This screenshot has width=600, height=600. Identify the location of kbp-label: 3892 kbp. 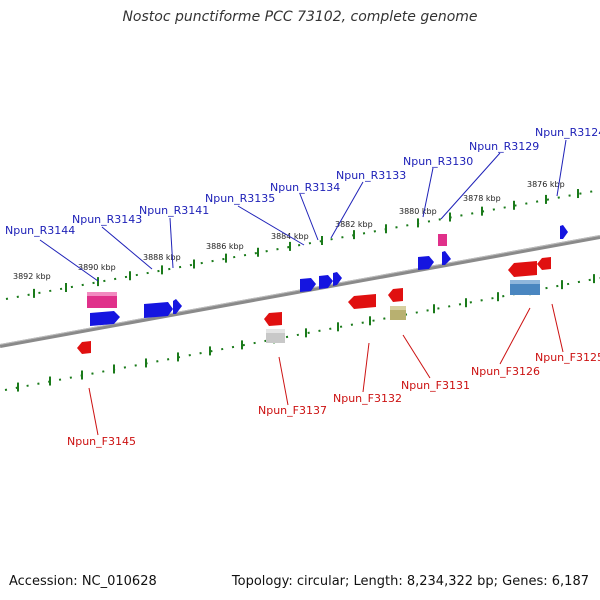
(32, 276).